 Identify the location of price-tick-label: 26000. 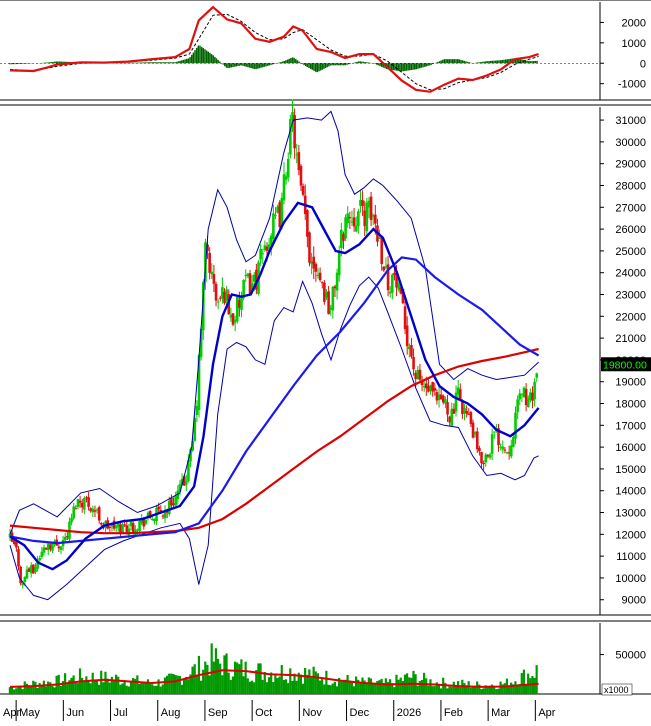
(630, 230).